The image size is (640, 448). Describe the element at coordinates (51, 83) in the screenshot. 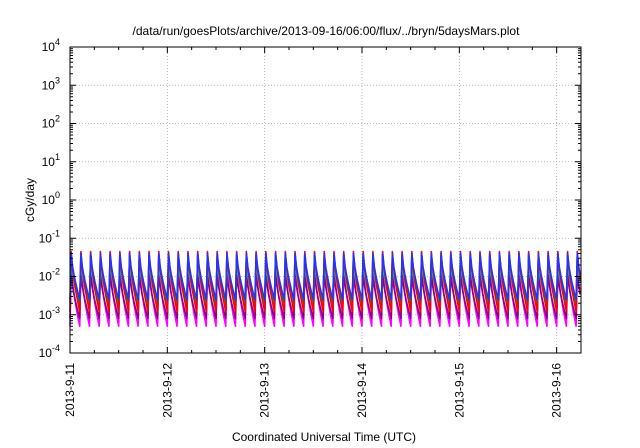

I see `y-tick-label: 10³` at that location.